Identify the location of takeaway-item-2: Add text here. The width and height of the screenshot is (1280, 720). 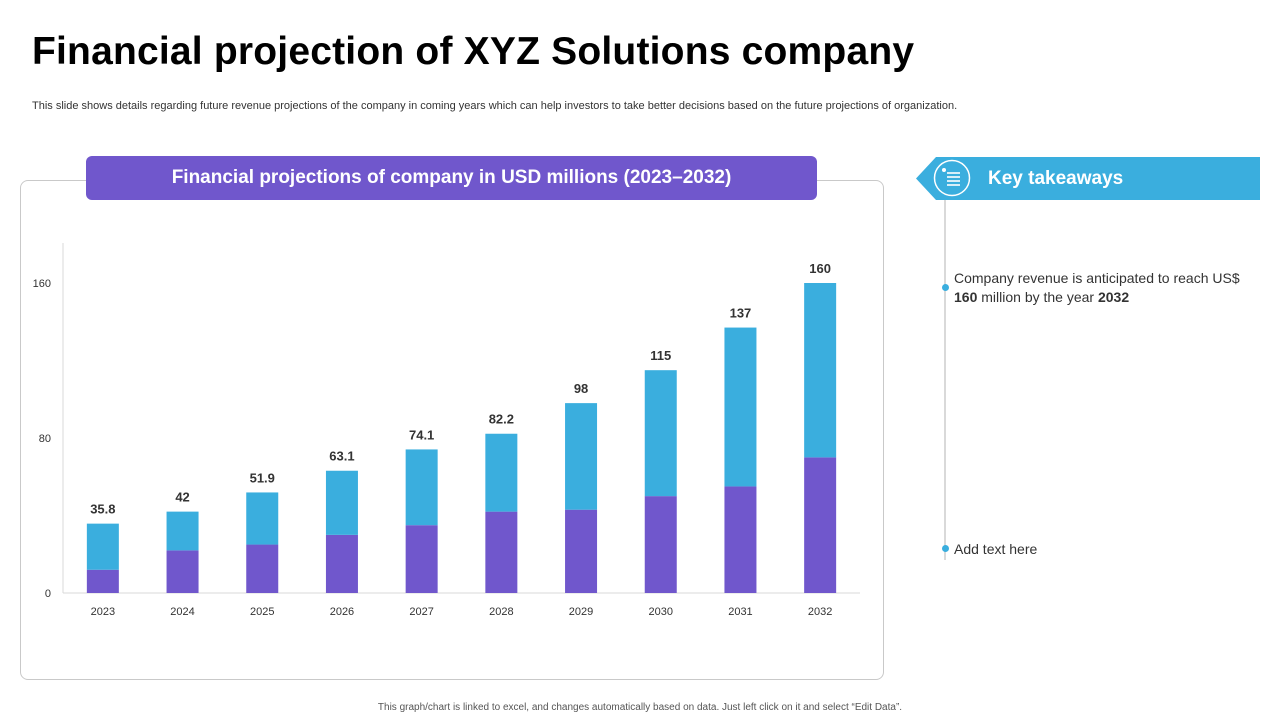
(996, 549).